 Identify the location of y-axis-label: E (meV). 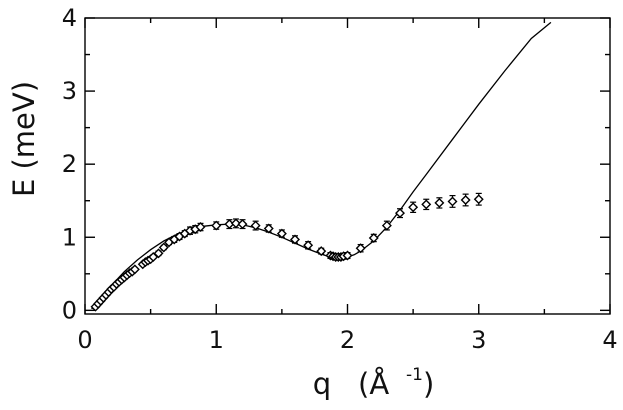
(24, 139).